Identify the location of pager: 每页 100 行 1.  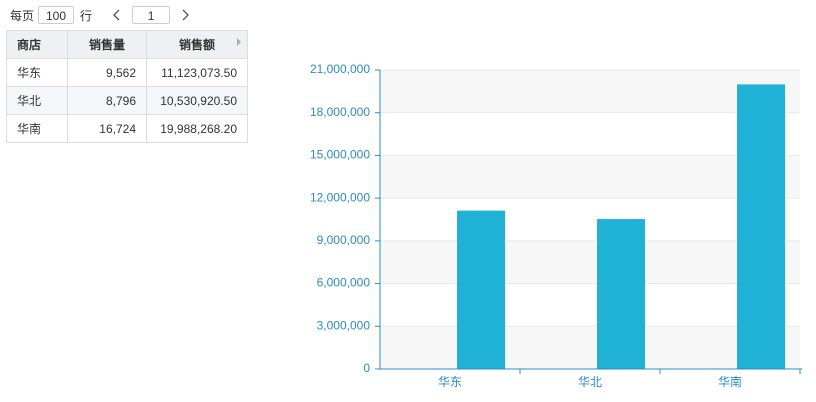
(100, 15).